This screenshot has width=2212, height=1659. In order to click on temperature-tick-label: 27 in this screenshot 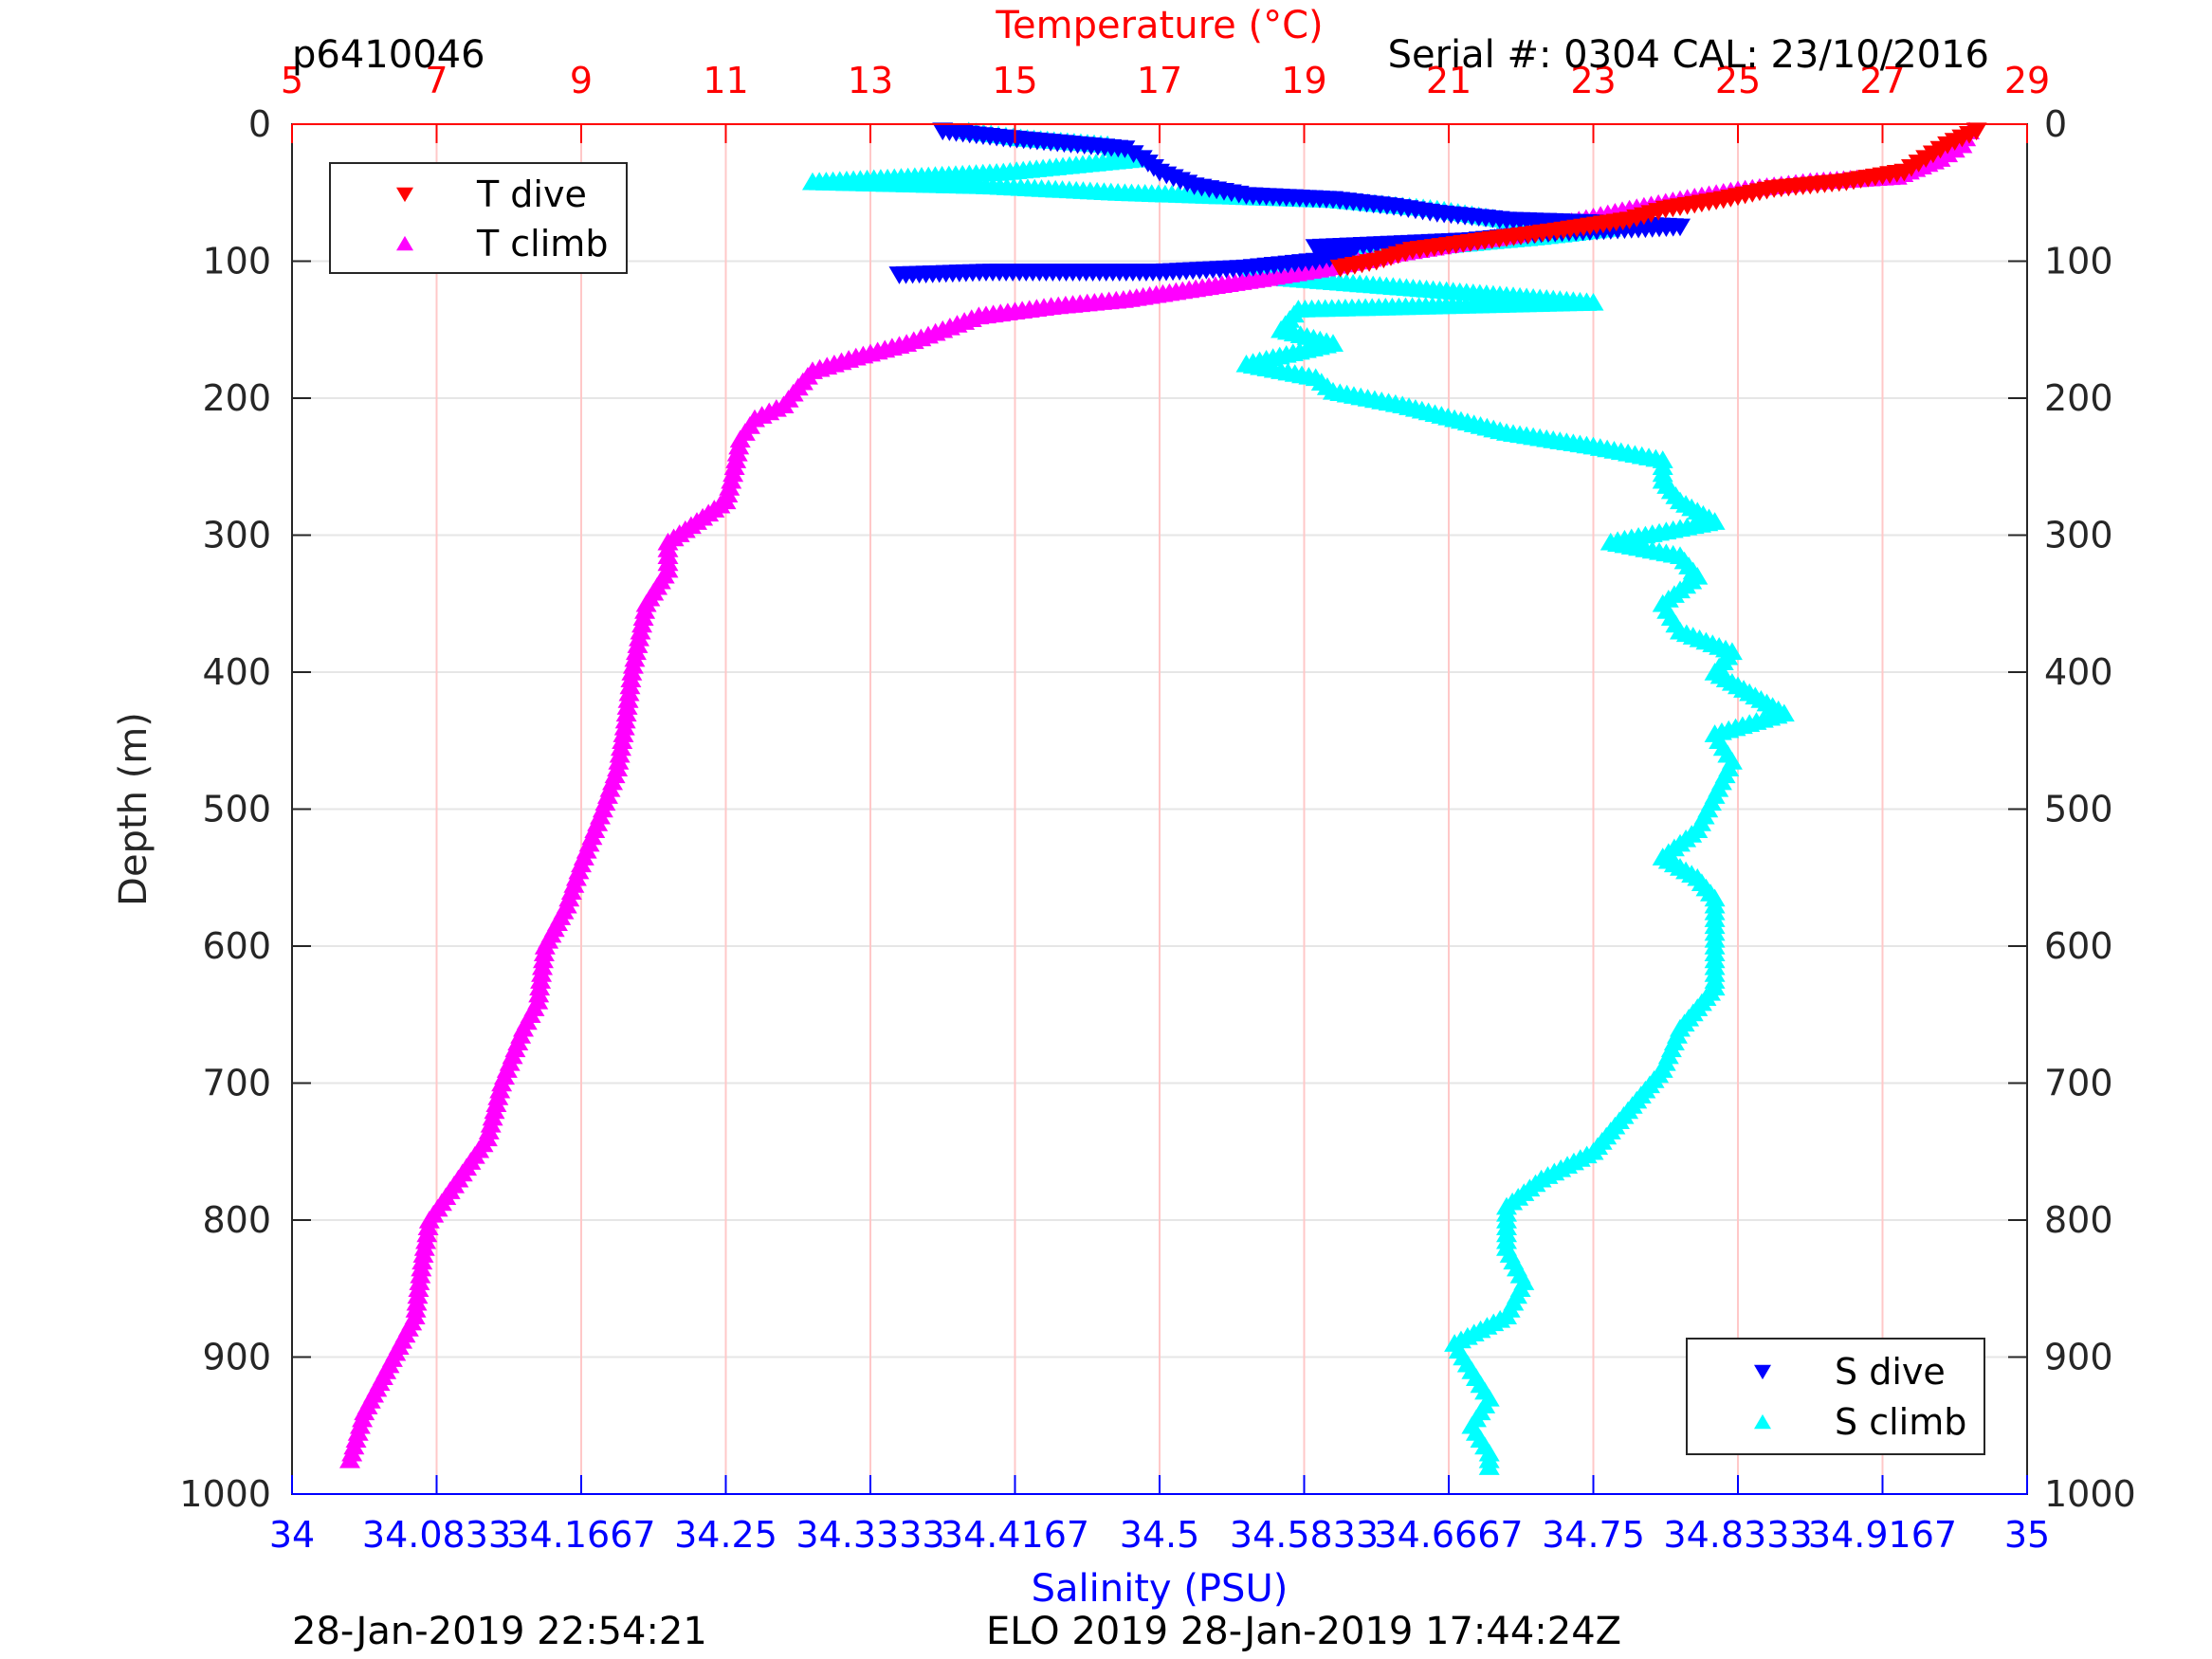, I will do `click(1882, 80)`.